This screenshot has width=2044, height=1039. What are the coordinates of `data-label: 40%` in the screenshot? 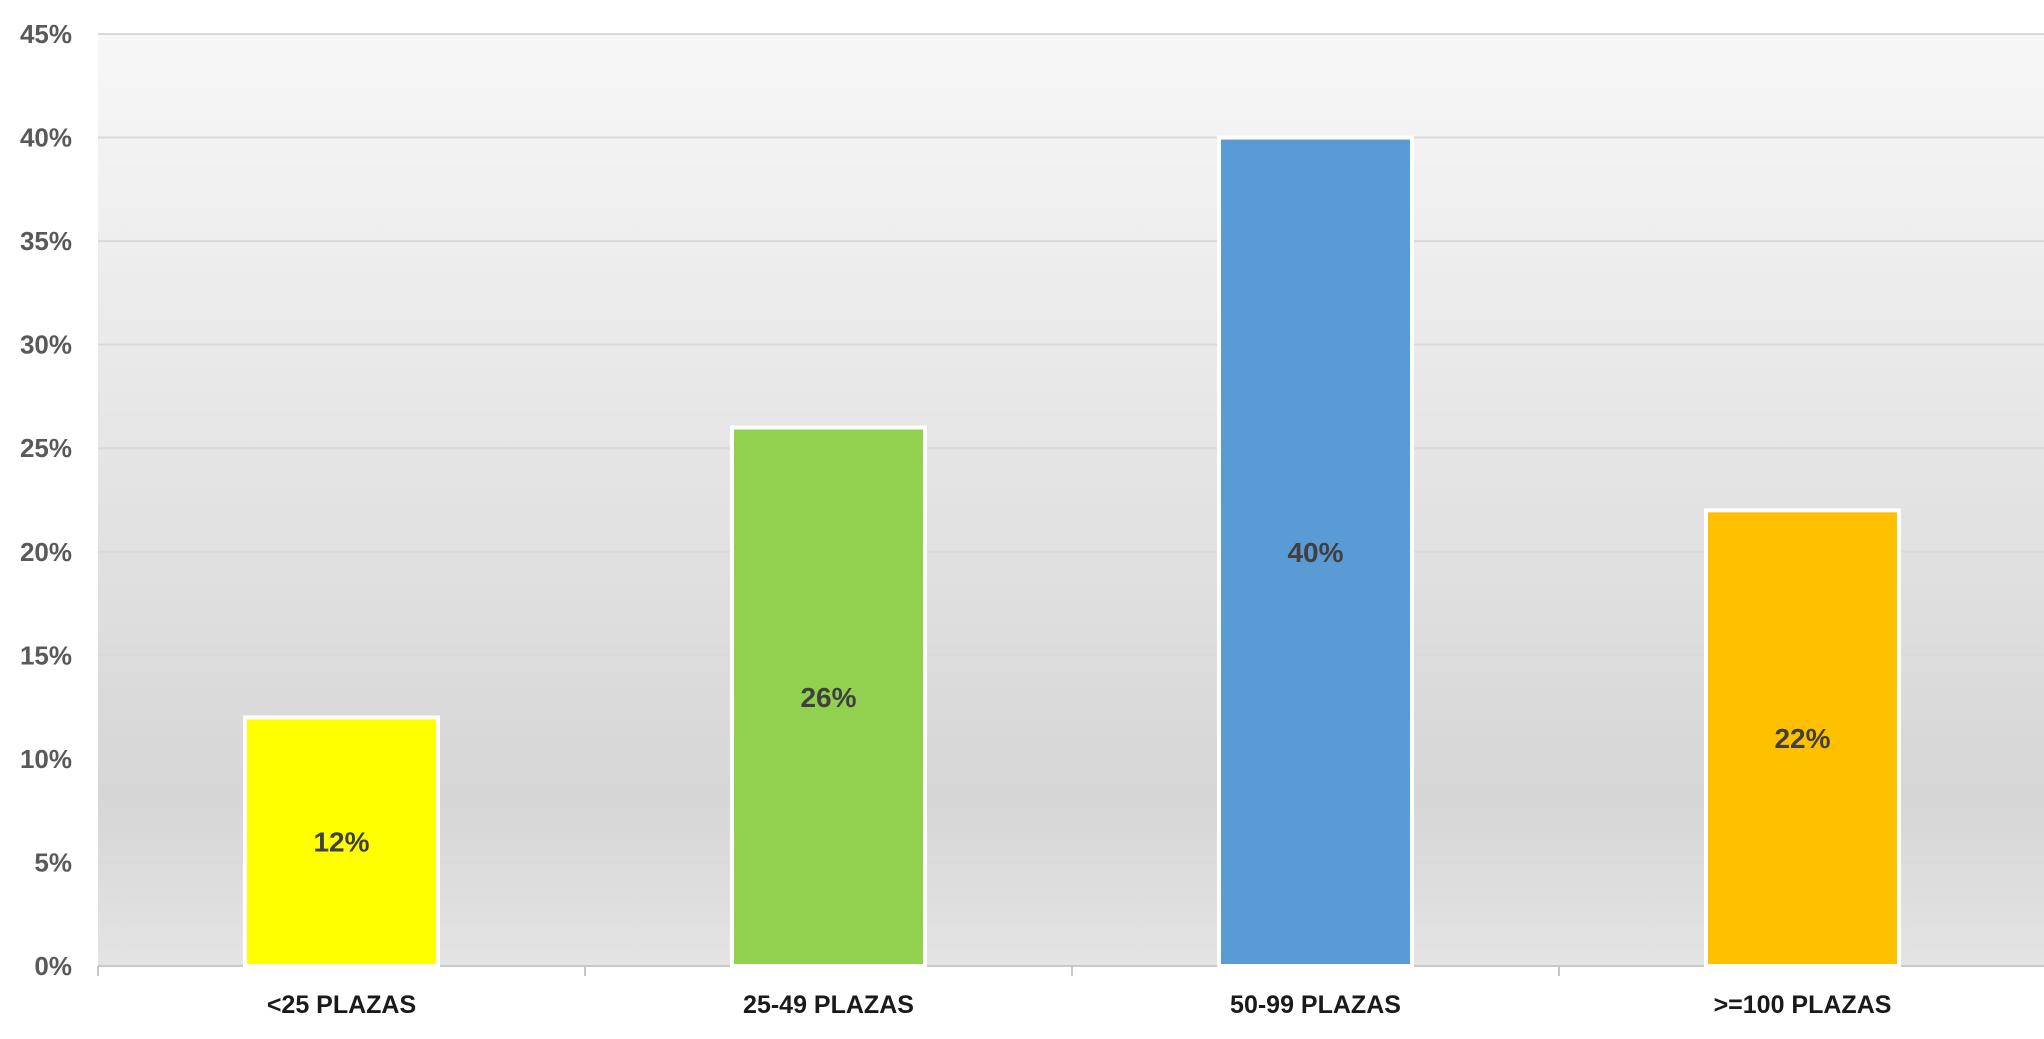 It's located at (1315, 552).